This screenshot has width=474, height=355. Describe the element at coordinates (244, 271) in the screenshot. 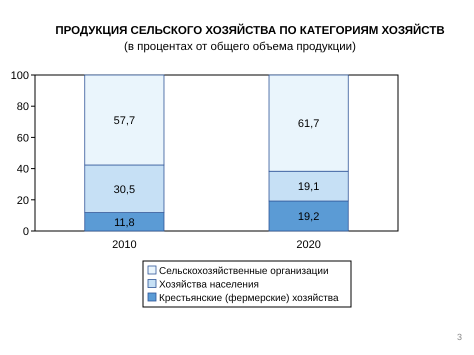

I see `legend-label: Сельскохозяйственные организации` at that location.